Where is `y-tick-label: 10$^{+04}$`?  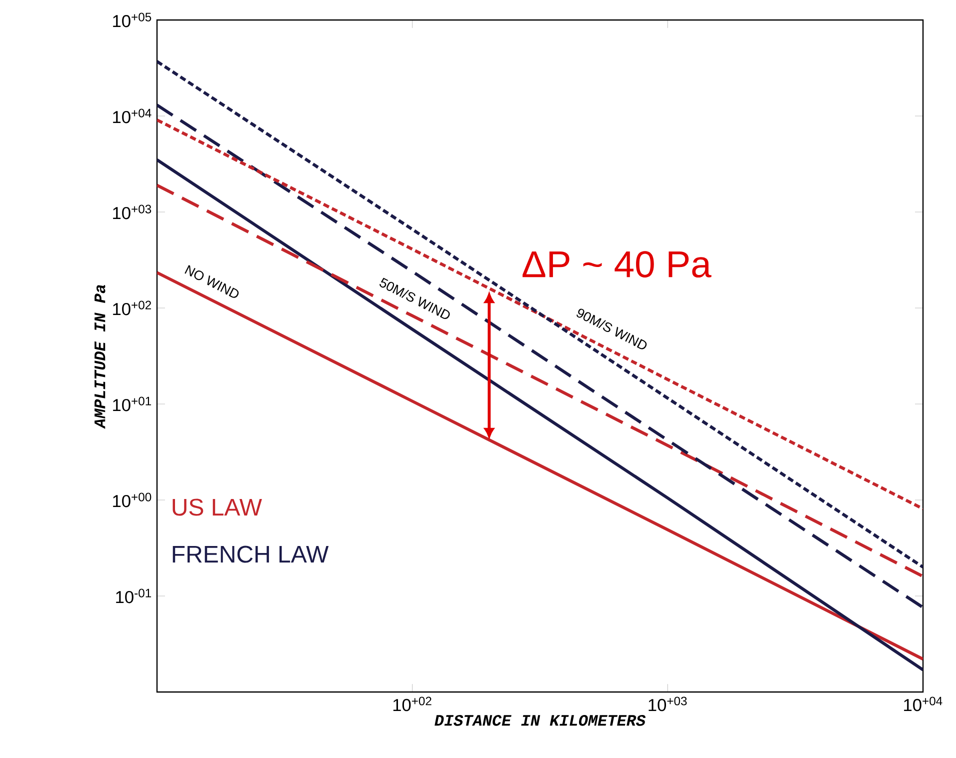
y-tick-label: 10$^{+04}$ is located at coordinates (132, 116).